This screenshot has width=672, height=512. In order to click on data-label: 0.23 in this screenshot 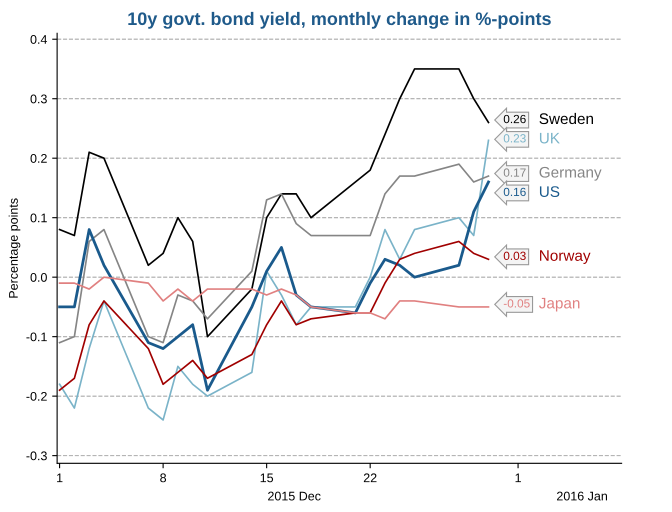, I will do `click(515, 138)`.